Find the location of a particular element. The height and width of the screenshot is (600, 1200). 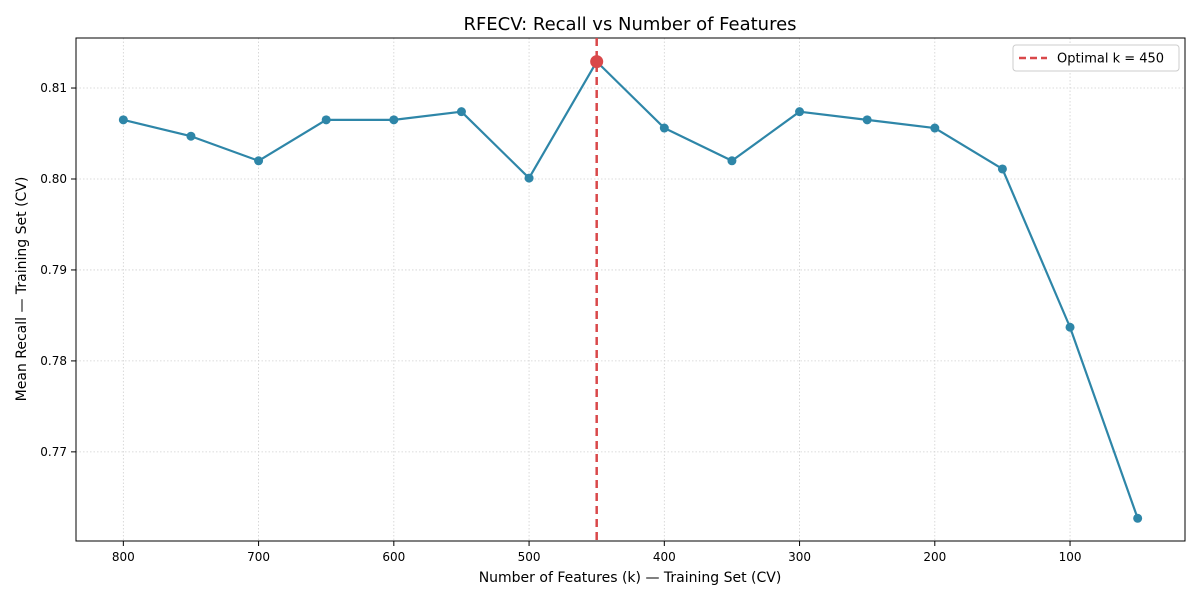

legend-box is located at coordinates (1096, 58).